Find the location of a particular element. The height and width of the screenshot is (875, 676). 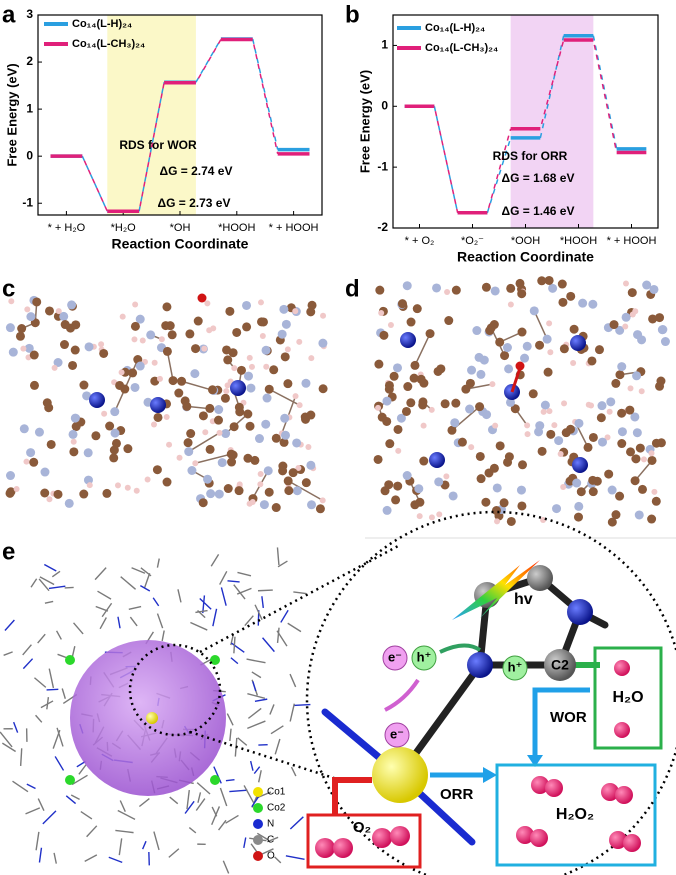

legend-label: Co₁₄(L-H)₂₄ is located at coordinates (102, 24).